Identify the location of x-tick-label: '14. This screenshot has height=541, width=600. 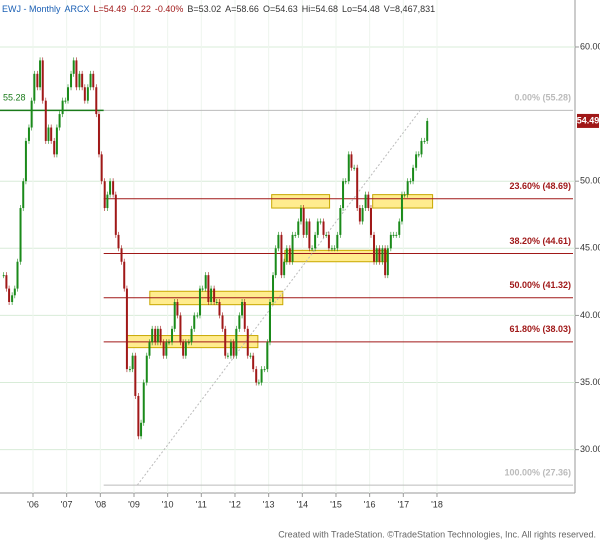
(302, 504).